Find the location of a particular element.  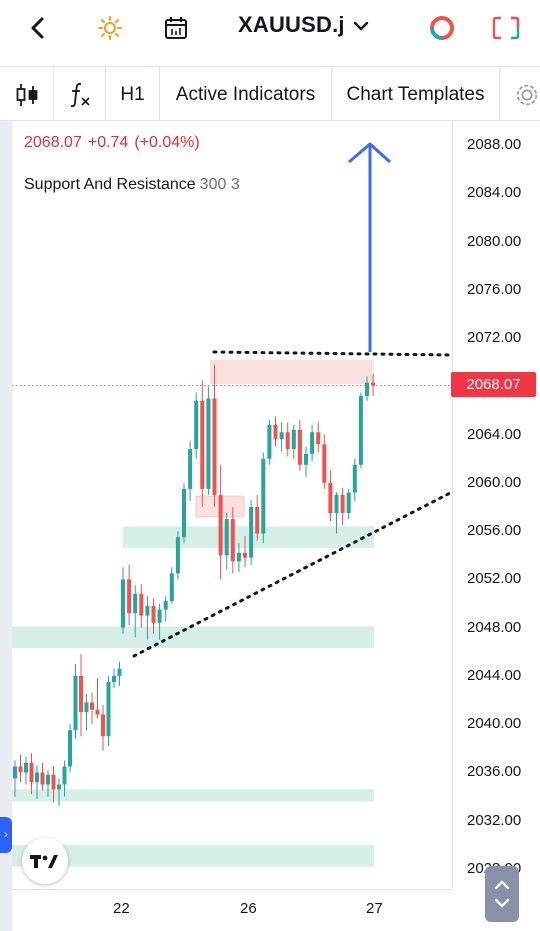

indicator-name: Support And Resistance is located at coordinates (110, 184).